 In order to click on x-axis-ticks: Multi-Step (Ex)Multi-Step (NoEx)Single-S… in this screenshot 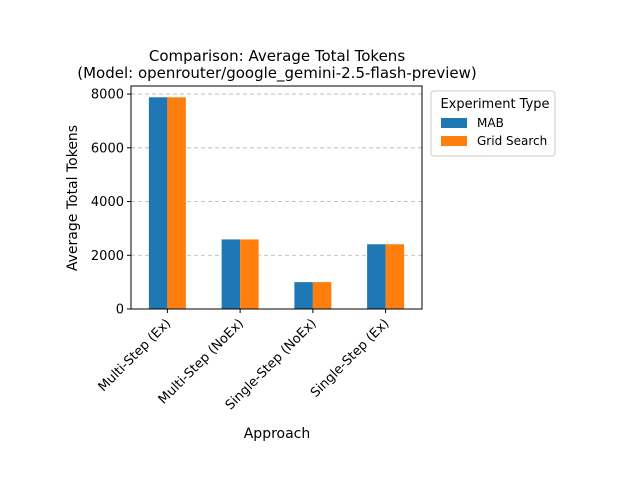, I will do `click(244, 361)`.